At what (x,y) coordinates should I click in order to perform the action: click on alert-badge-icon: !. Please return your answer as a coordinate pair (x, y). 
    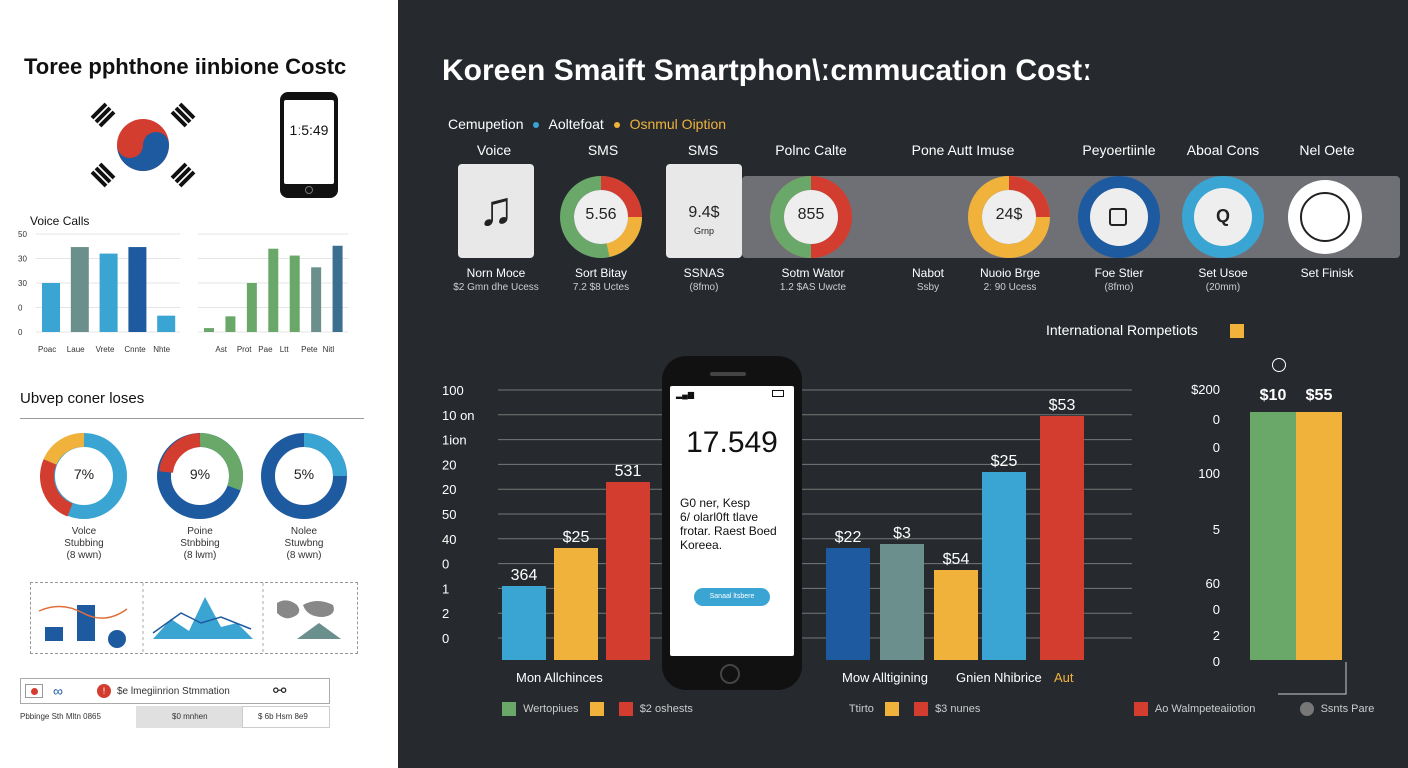
    Looking at the image, I should click on (104, 691).